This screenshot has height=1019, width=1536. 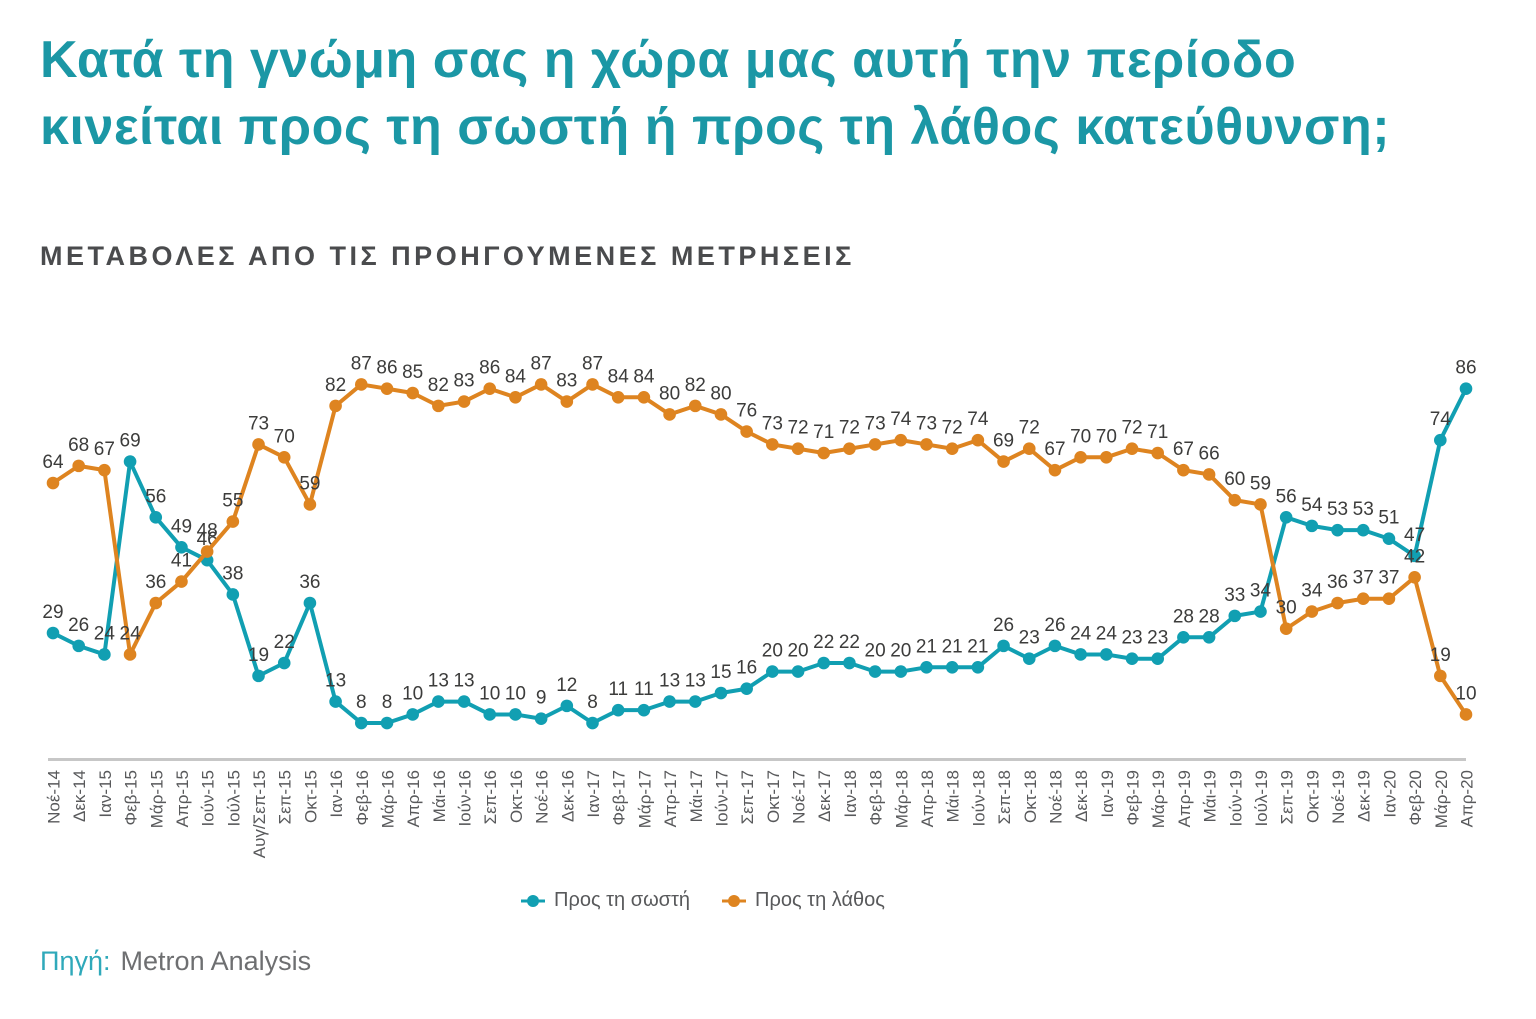 I want to click on x-axis-label: Απρ-17, so click(x=670, y=798).